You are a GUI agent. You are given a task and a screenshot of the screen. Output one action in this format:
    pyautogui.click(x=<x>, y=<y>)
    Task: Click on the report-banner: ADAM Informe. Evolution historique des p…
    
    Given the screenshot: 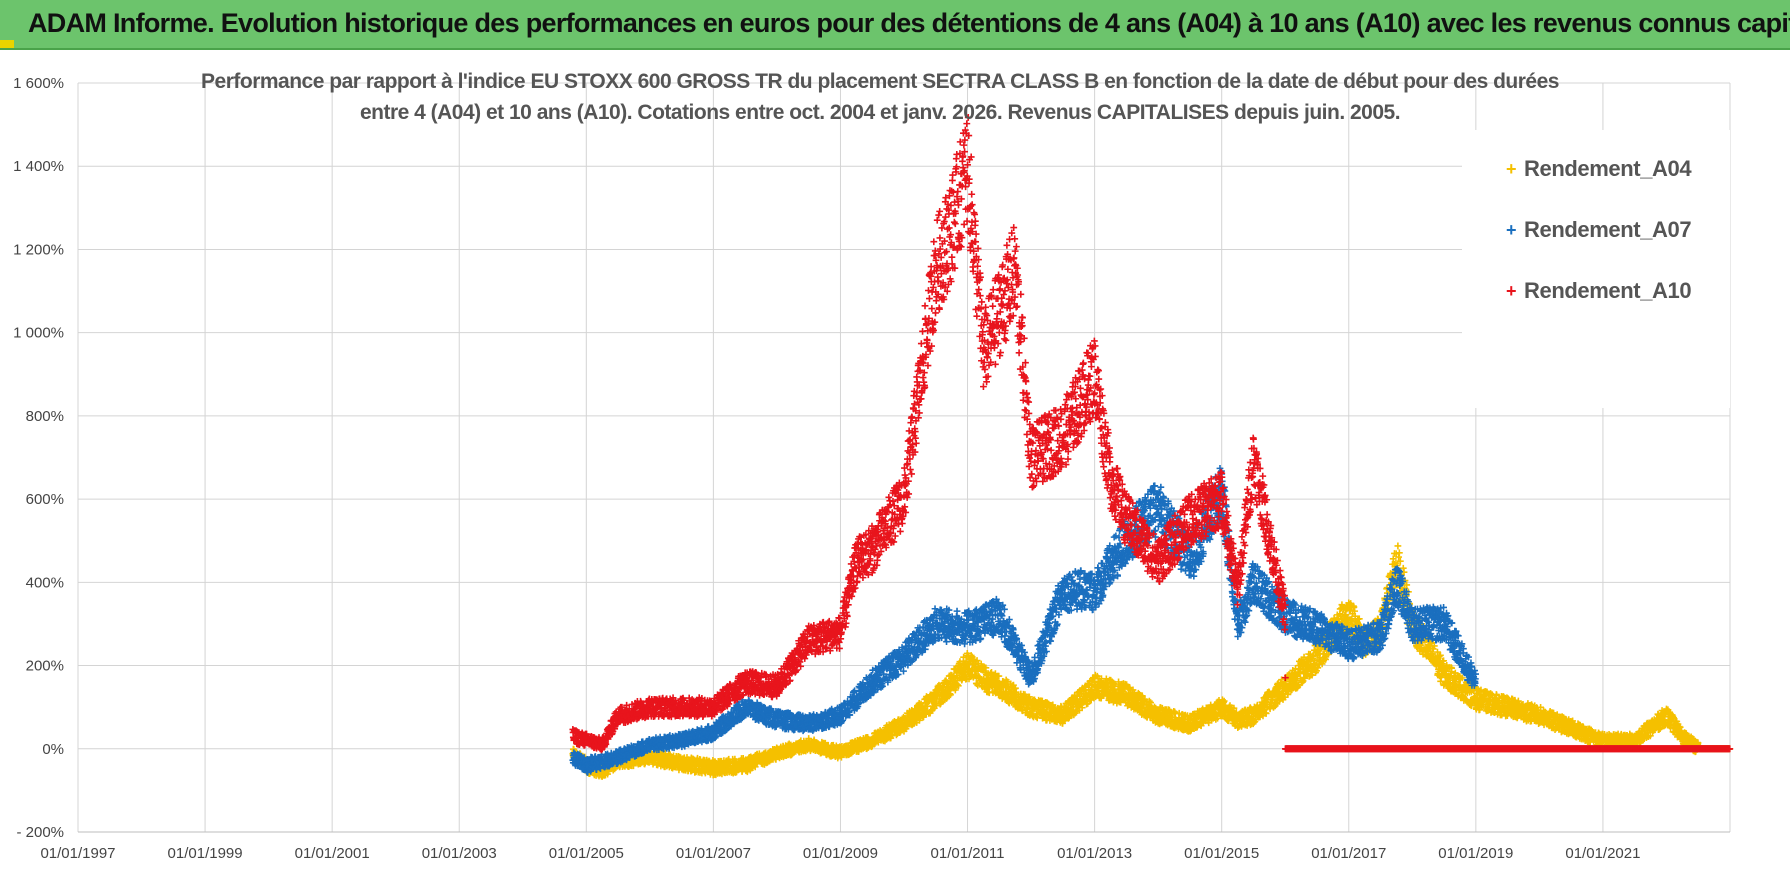 What is the action you would take?
    pyautogui.click(x=895, y=25)
    